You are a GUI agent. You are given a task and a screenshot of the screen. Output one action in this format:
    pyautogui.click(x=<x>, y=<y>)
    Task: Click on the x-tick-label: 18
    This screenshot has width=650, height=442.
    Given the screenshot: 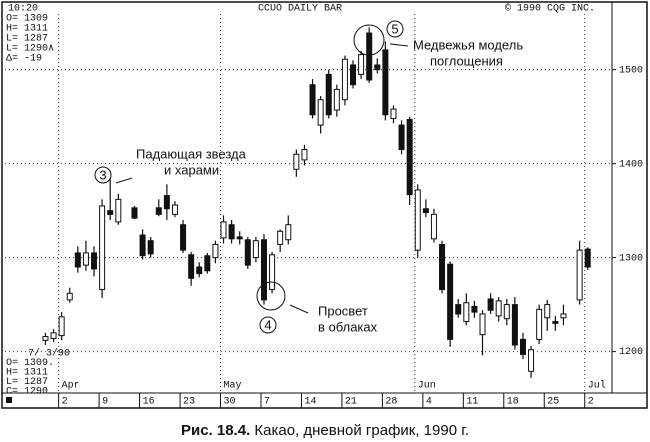 What is the action you would take?
    pyautogui.click(x=513, y=402)
    